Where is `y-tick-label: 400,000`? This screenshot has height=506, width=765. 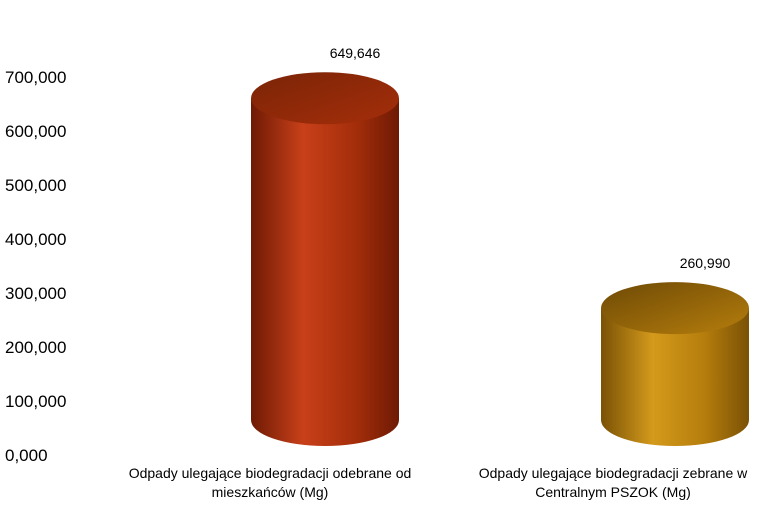 y-tick-label: 400,000 is located at coordinates (35, 239).